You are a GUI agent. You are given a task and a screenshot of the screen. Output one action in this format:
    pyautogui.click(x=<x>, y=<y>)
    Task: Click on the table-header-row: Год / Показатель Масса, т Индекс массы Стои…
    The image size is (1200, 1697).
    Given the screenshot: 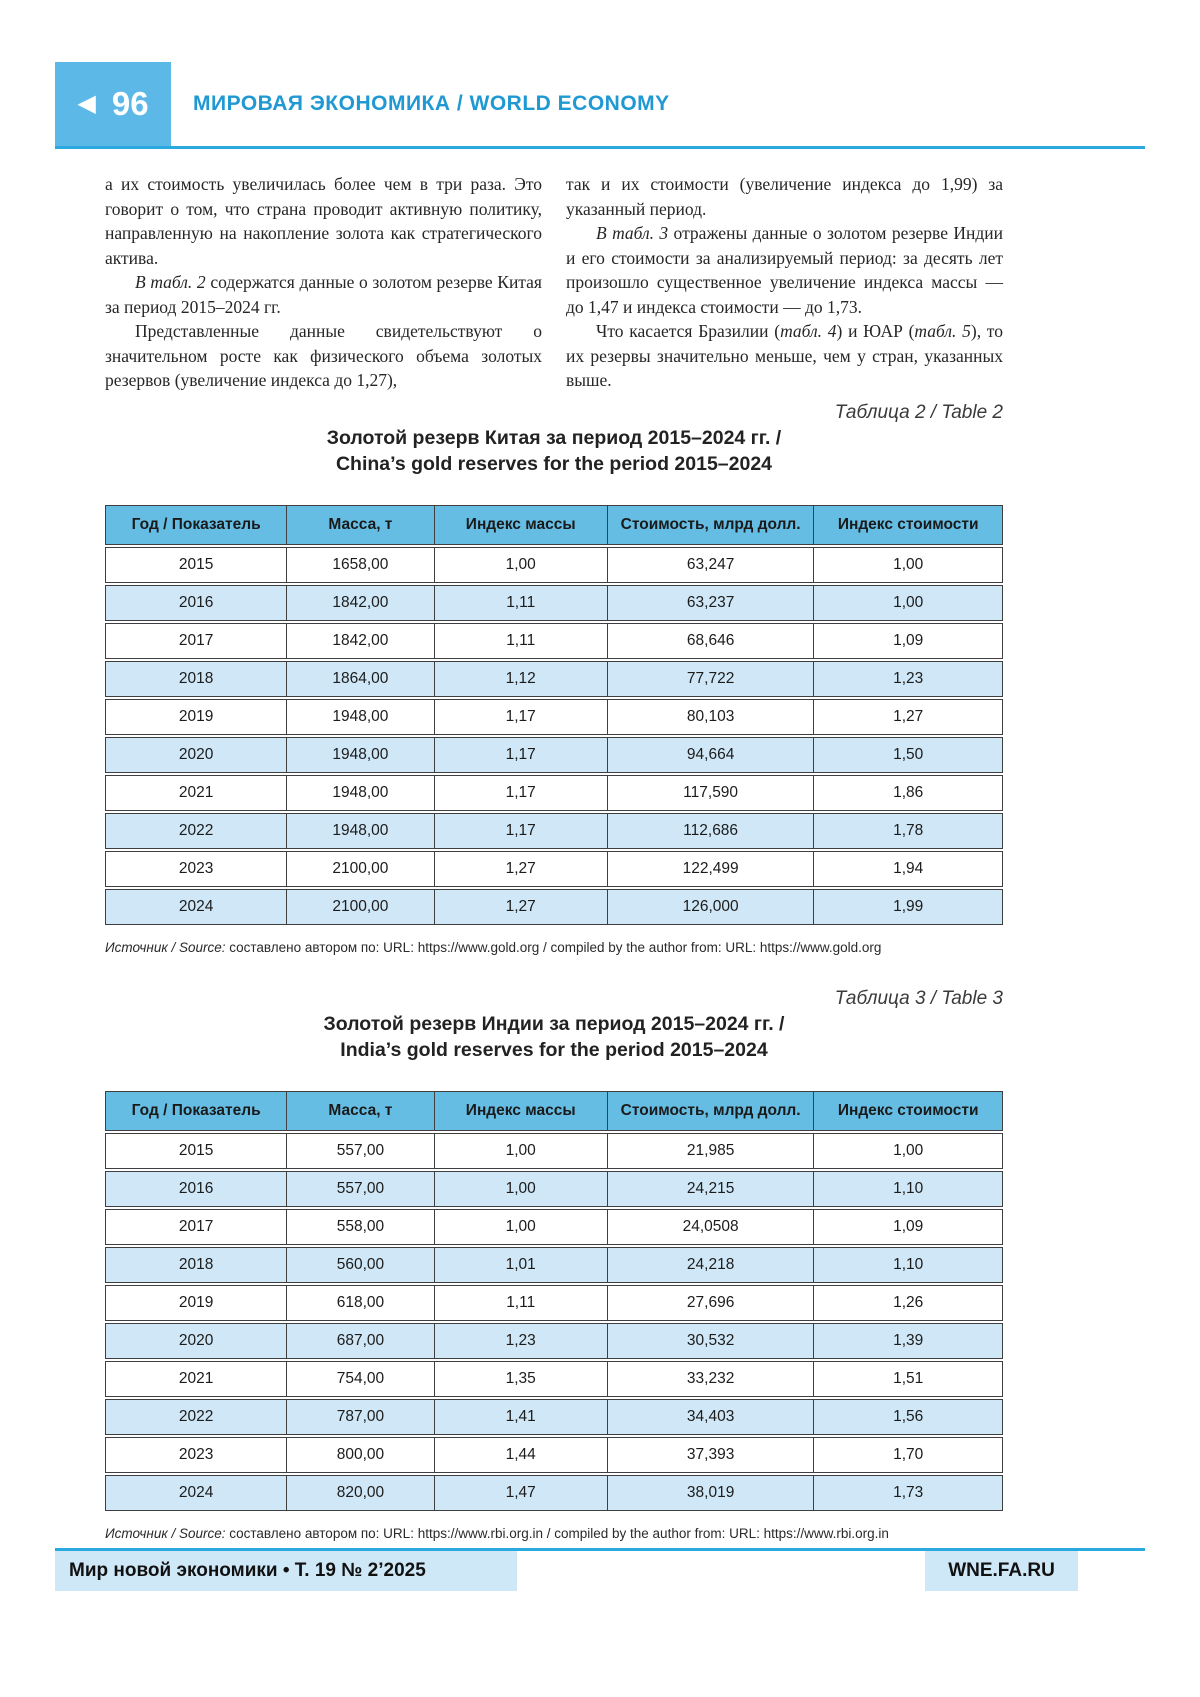 What is the action you would take?
    pyautogui.click(x=554, y=1110)
    